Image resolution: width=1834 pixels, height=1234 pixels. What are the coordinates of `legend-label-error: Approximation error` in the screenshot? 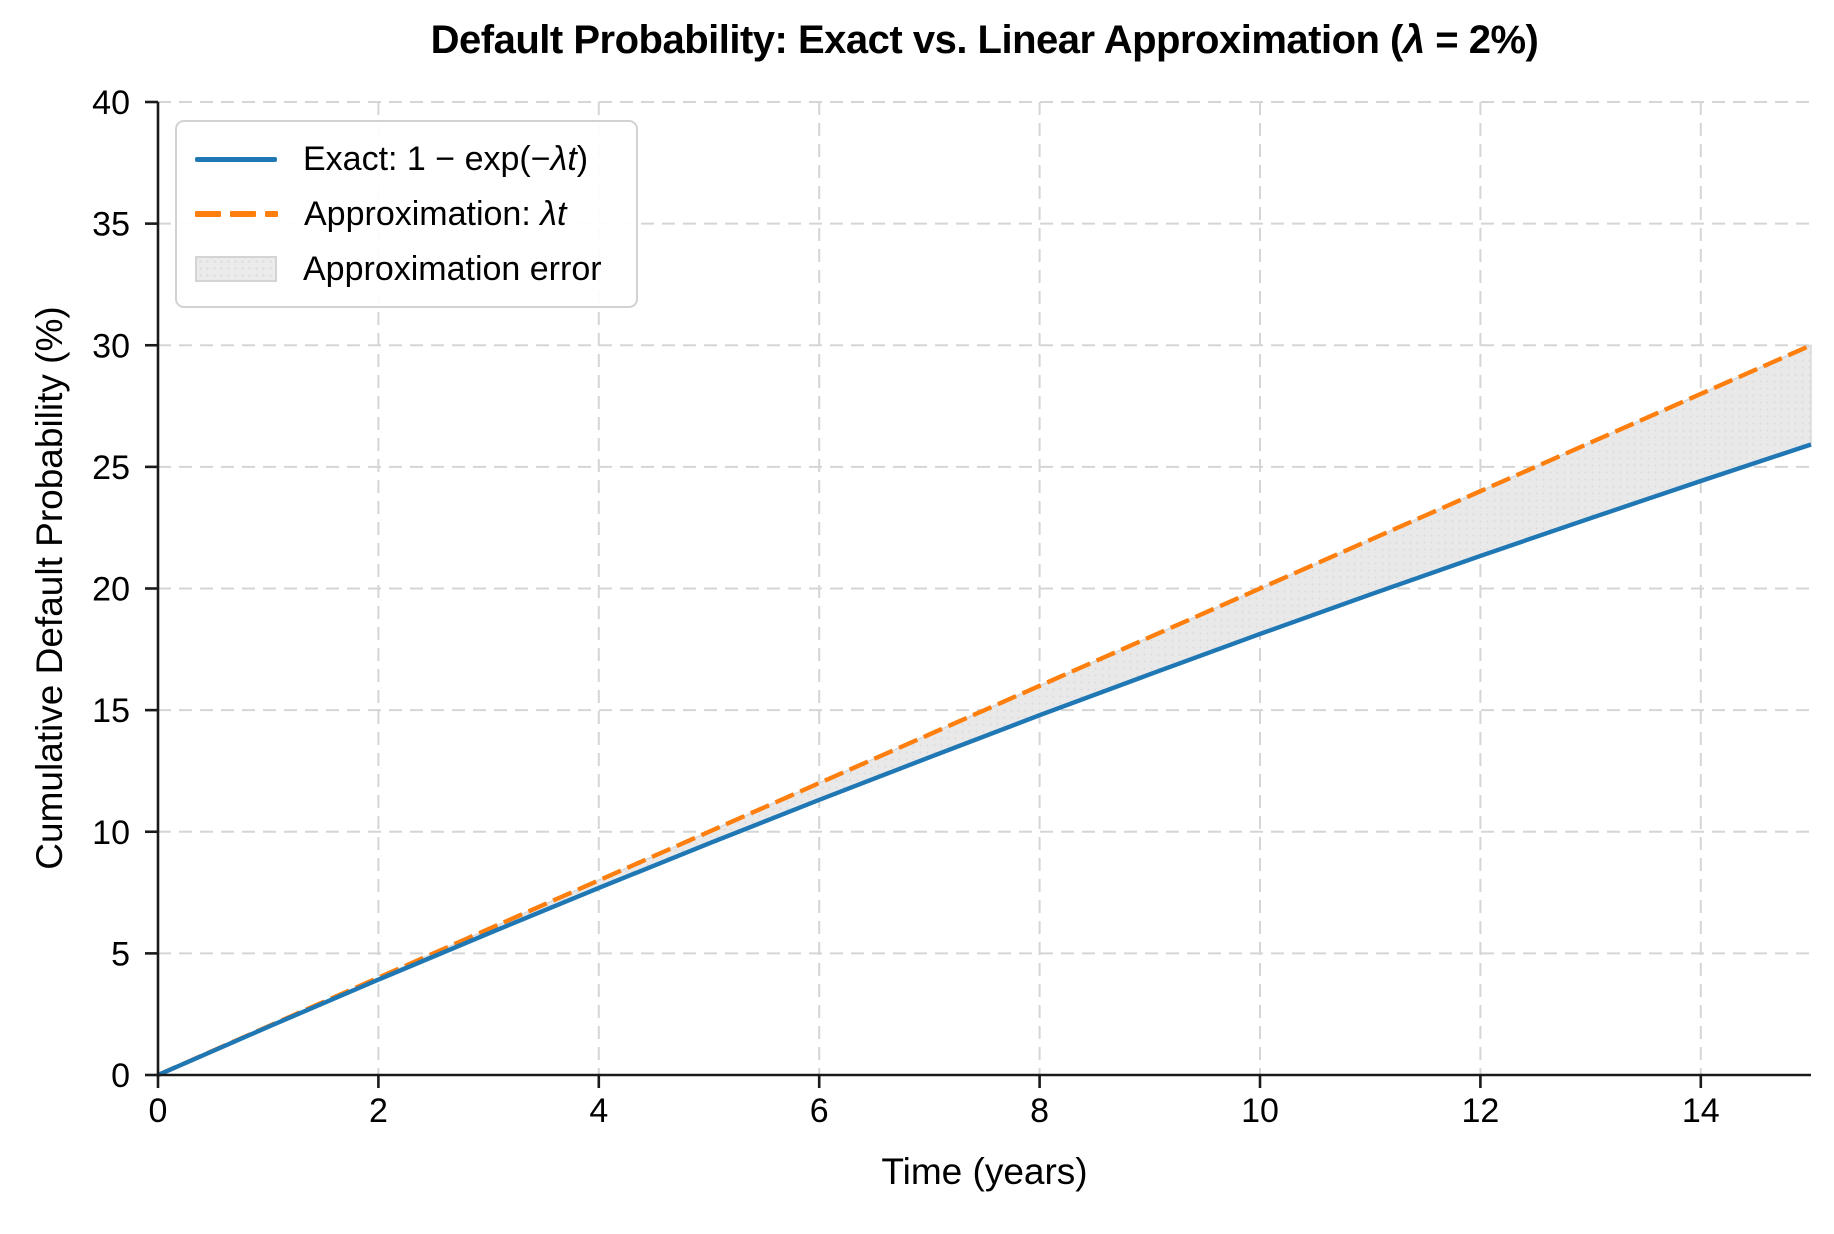 It's located at (452, 269).